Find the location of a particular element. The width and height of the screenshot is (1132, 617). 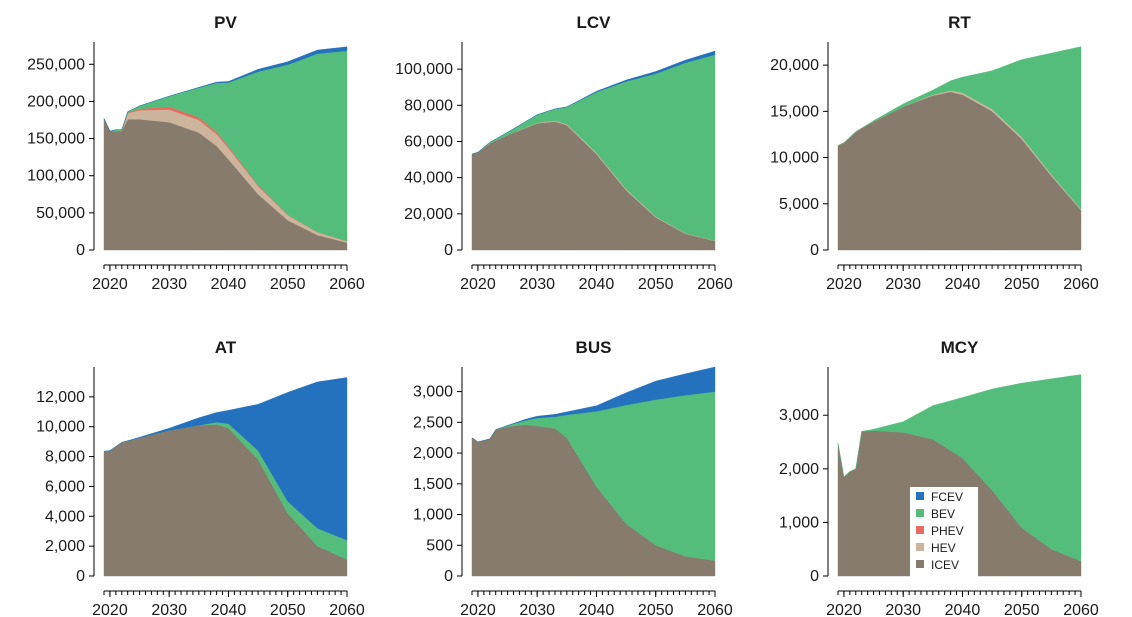

y-tick-label-at: 4,000 is located at coordinates (65, 516).